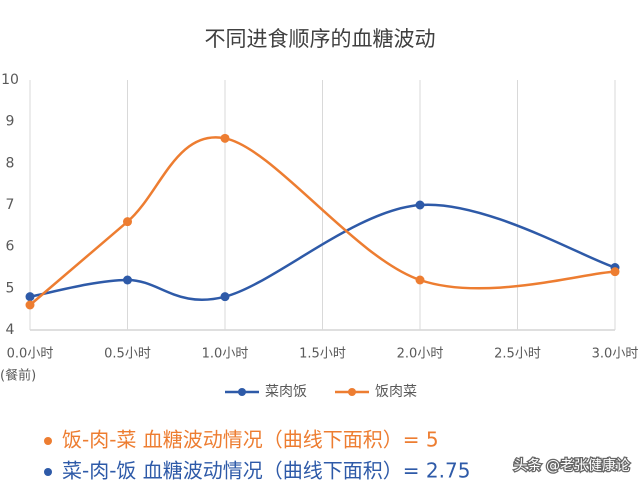 The image size is (640, 489). What do you see at coordinates (10, 288) in the screenshot?
I see `y-tick-label: 5` at bounding box center [10, 288].